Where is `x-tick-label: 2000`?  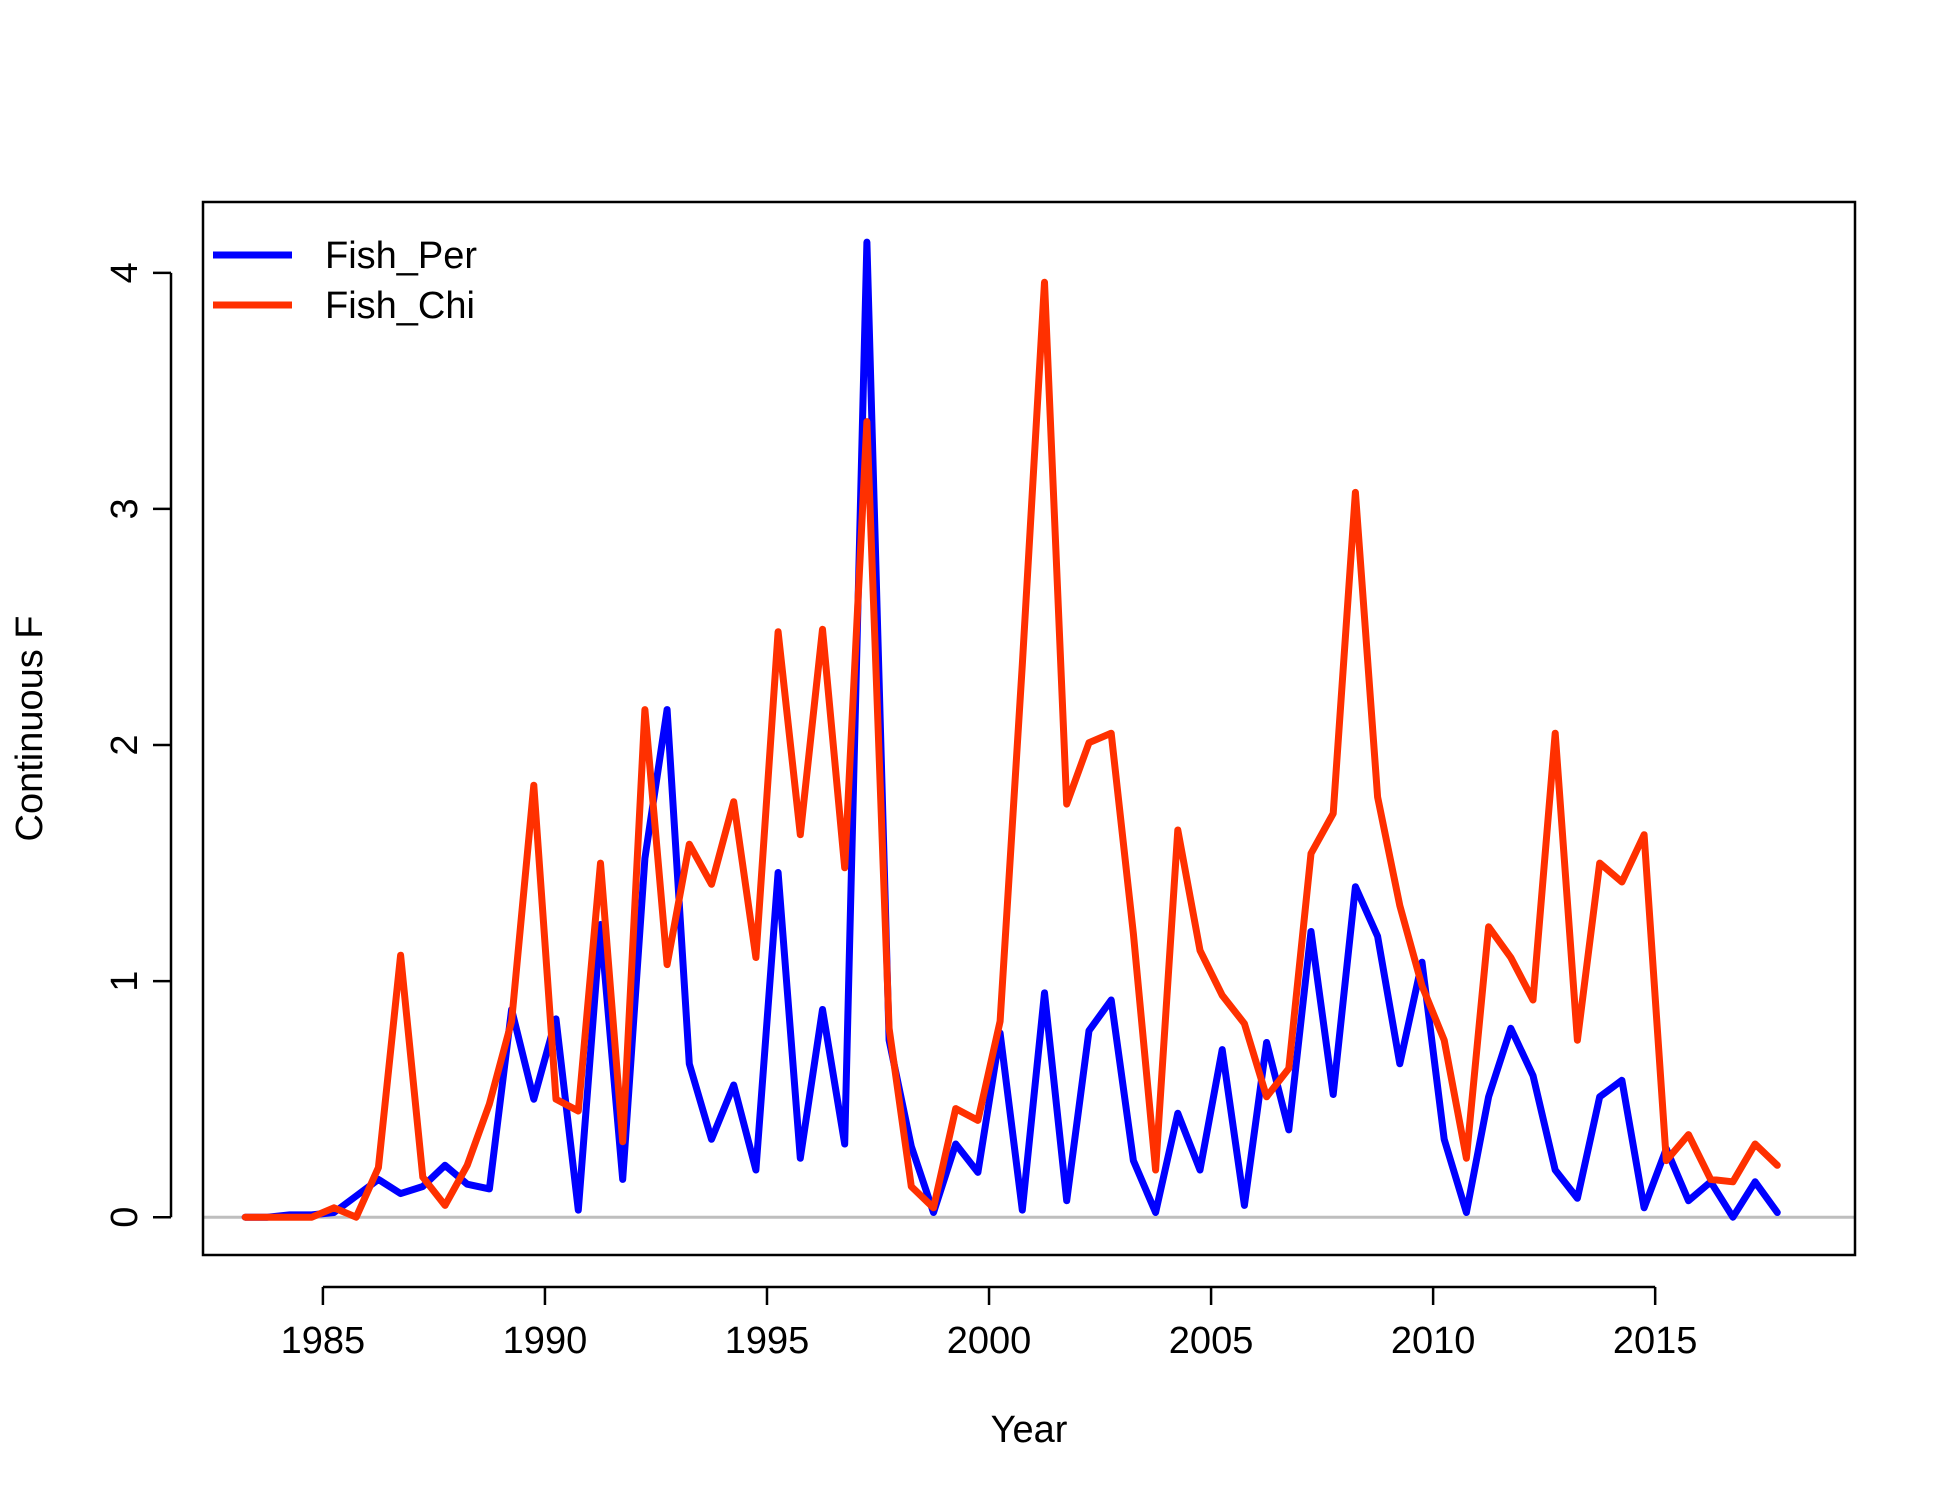
x-tick-label: 2000 is located at coordinates (989, 1341).